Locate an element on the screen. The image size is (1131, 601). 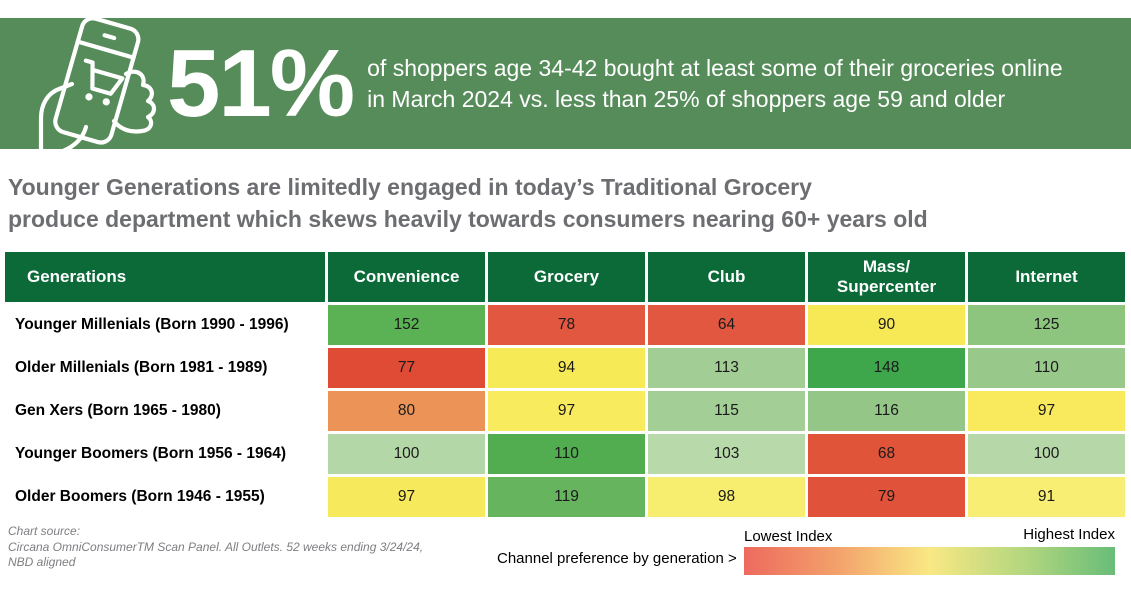
heatmap-cell: 80 is located at coordinates (406, 411).